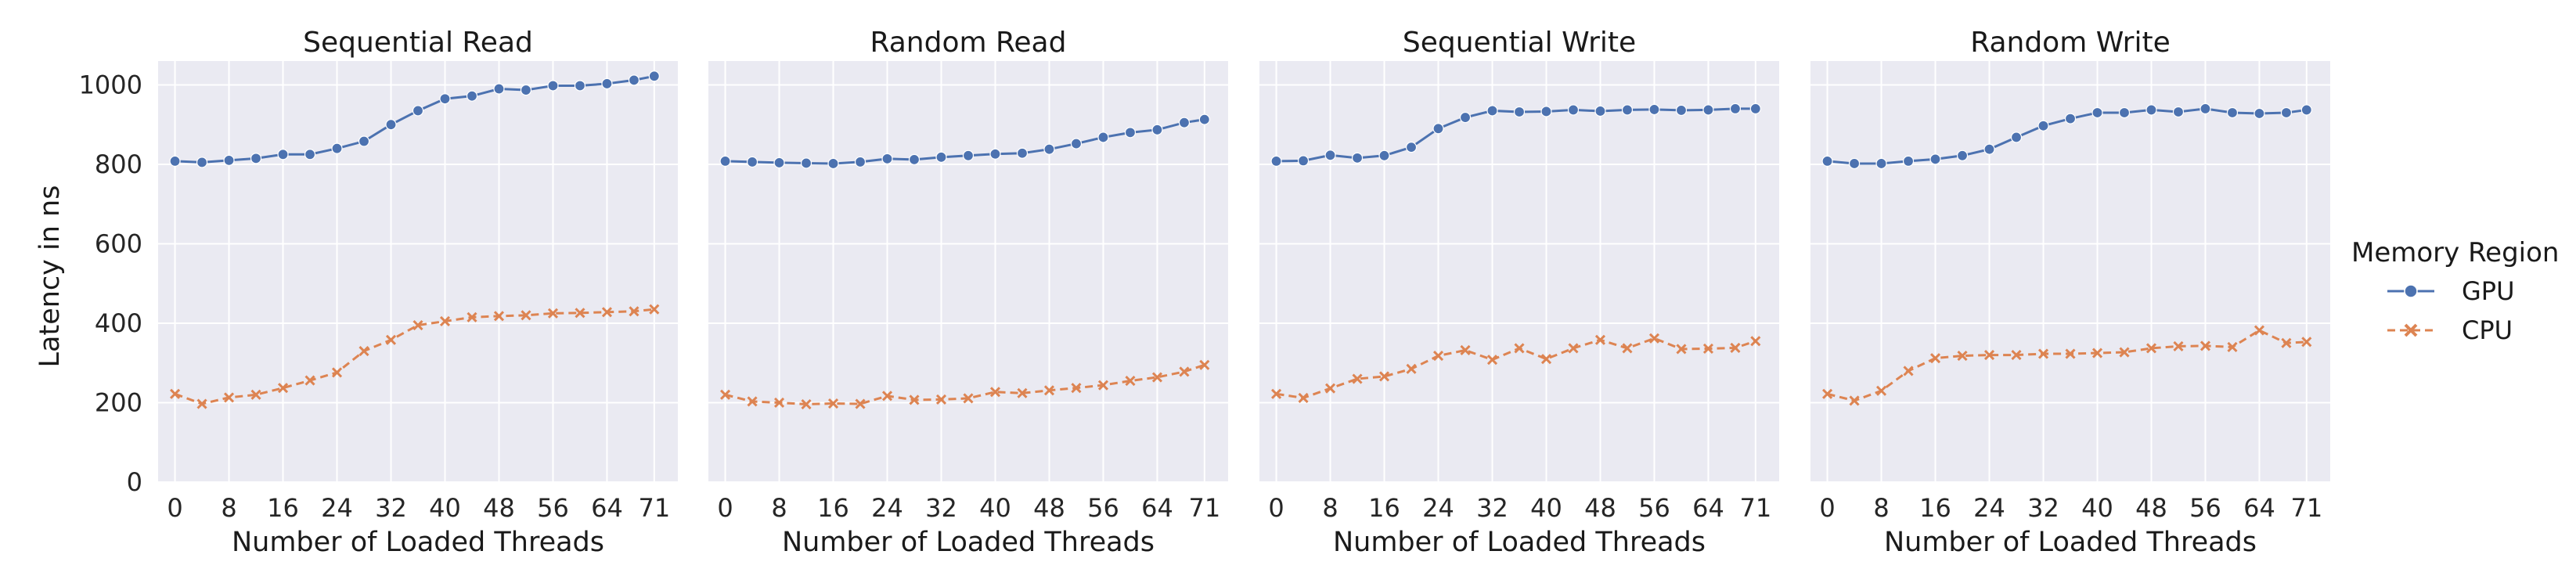 The width and height of the screenshot is (2576, 587). I want to click on y-axis-label: Latency in ns, so click(50, 276).